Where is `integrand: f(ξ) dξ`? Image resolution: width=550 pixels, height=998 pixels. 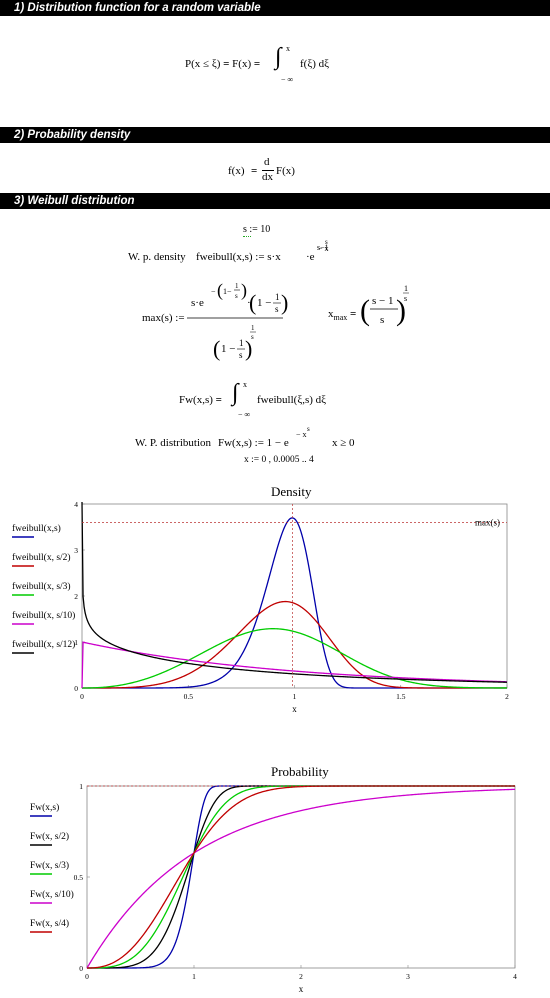 integrand: f(ξ) dξ is located at coordinates (315, 64).